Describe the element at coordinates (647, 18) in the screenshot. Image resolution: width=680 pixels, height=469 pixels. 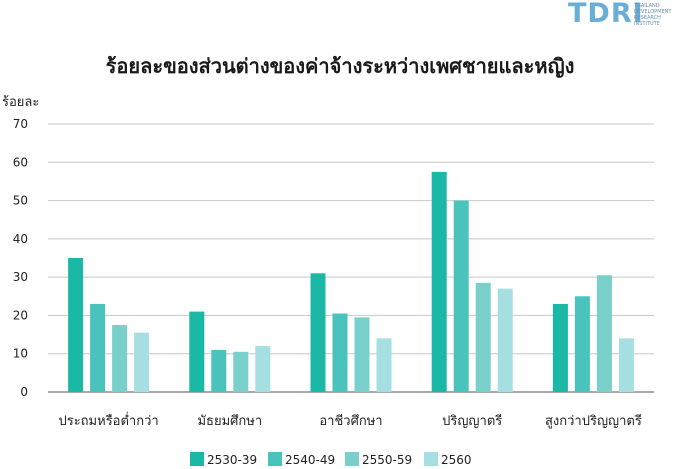
I see `logo-subtitle-line: RESEARCH` at that location.